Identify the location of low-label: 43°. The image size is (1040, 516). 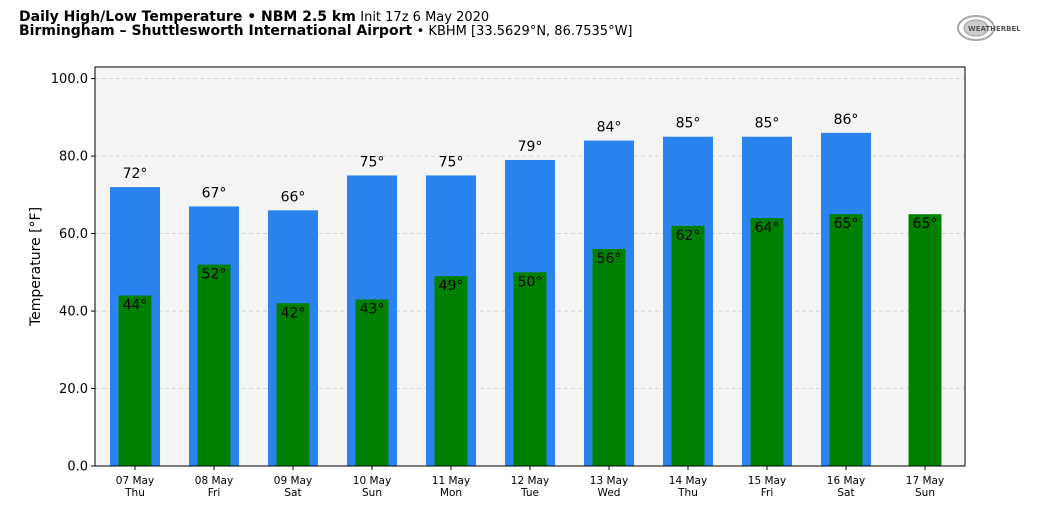
(372, 309).